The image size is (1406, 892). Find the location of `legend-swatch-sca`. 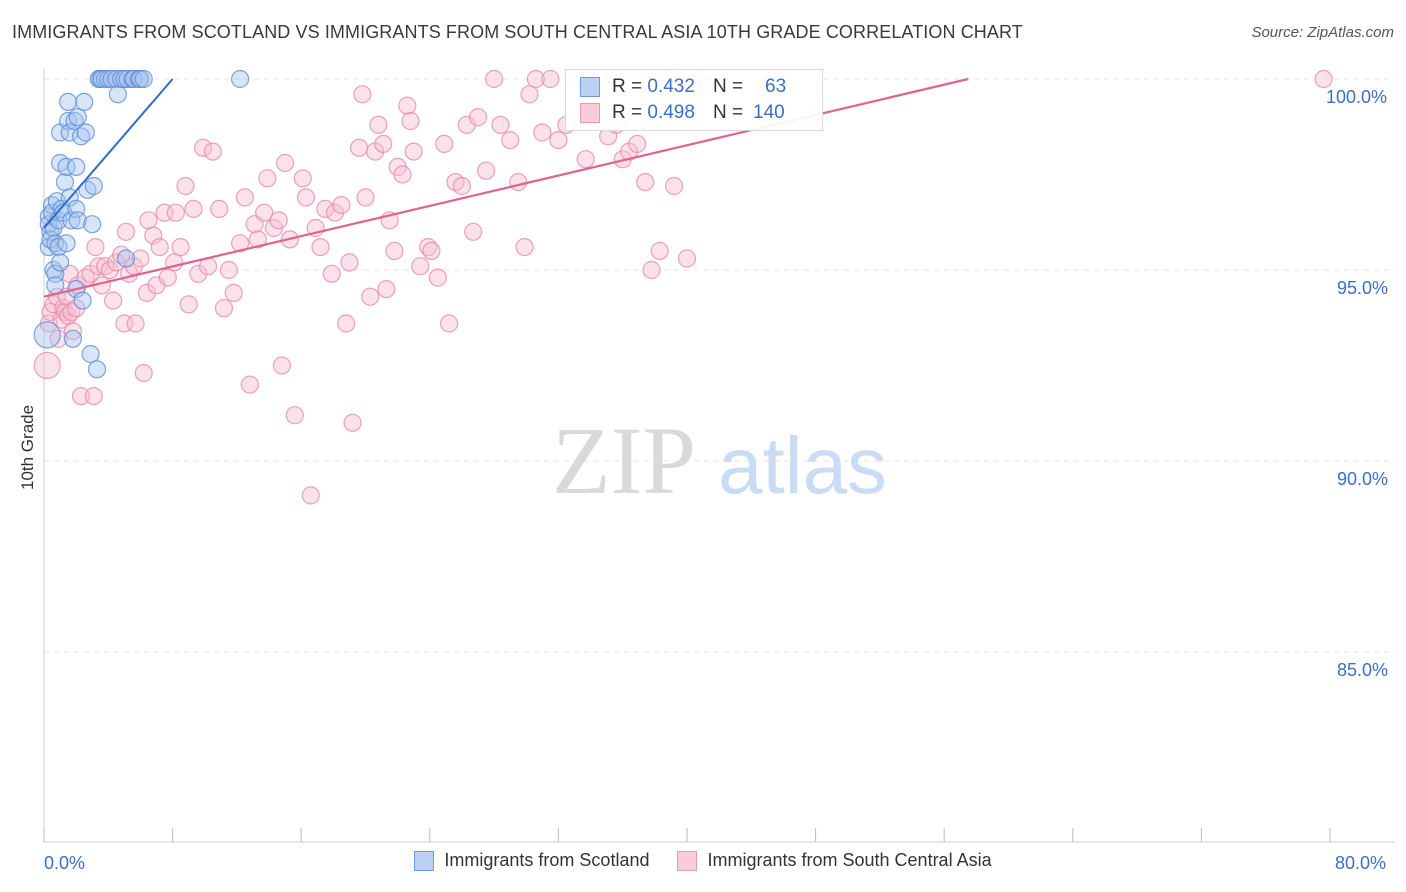

legend-swatch-sca is located at coordinates (590, 113).